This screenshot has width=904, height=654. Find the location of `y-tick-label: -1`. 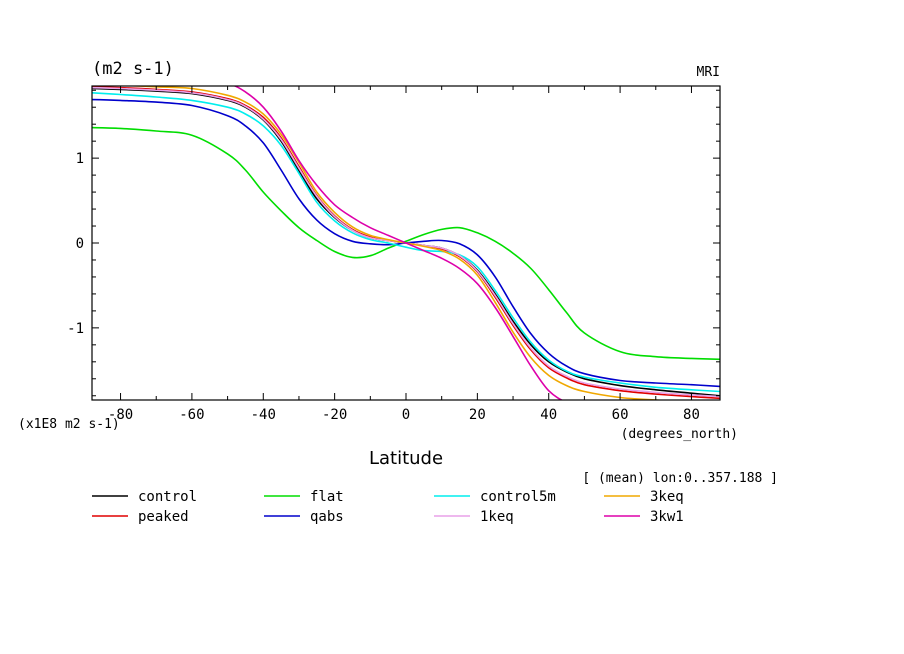

y-tick-label: -1 is located at coordinates (75, 329).